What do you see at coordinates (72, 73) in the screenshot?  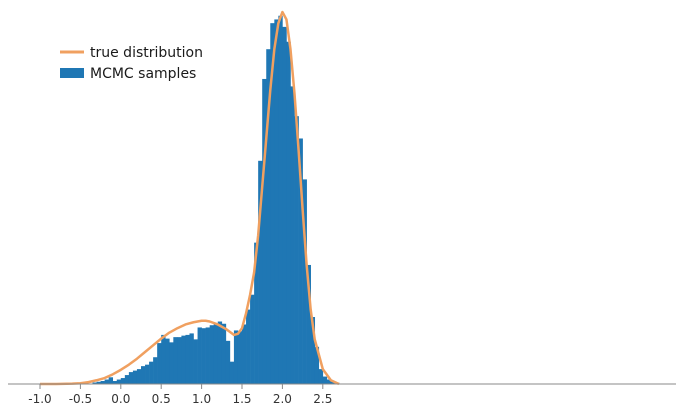 I see `legend-swatch-mcmc-samples` at bounding box center [72, 73].